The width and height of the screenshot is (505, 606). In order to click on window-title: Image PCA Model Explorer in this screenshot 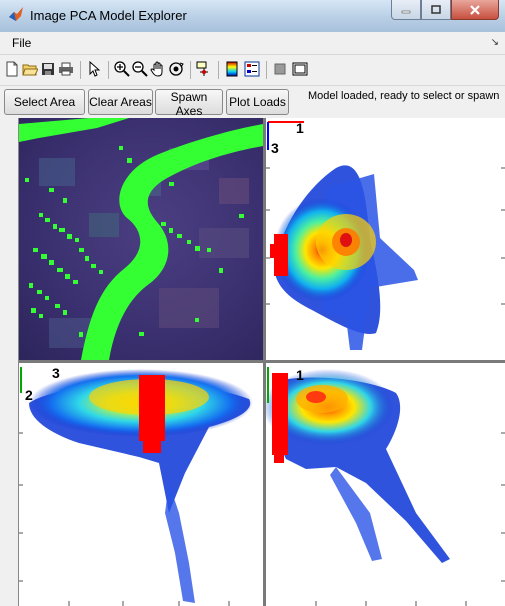, I will do `click(108, 15)`.